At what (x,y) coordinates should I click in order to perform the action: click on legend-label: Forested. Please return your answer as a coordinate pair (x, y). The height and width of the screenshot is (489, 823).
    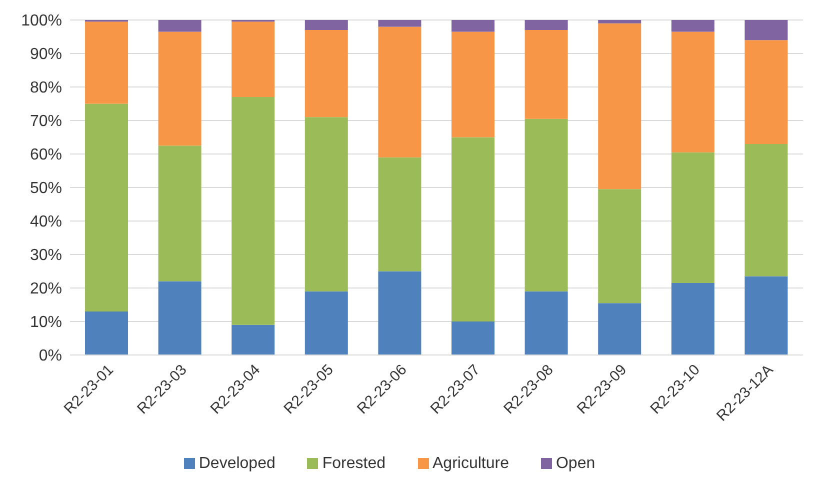
    Looking at the image, I should click on (354, 463).